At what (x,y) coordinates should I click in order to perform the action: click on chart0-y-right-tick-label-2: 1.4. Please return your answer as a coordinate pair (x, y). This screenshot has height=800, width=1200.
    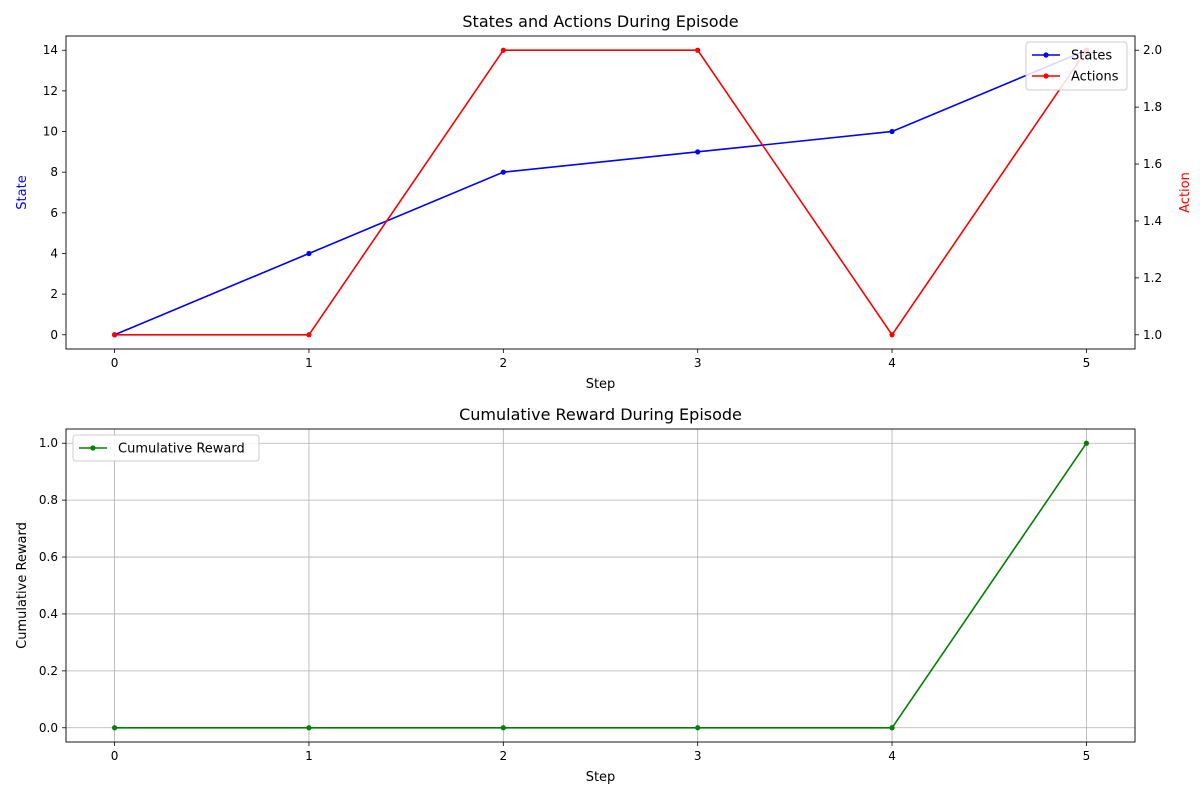
    Looking at the image, I should click on (1152, 221).